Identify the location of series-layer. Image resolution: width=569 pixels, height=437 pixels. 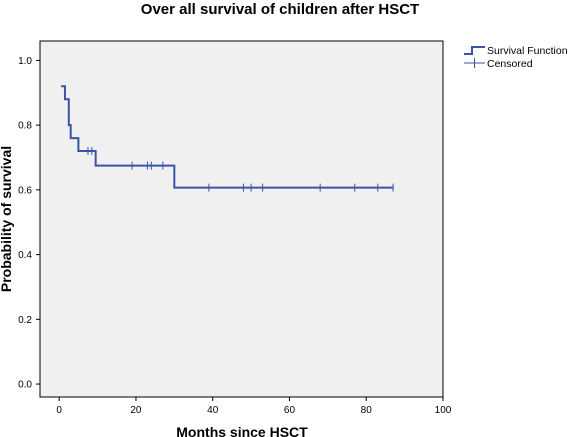
(227, 137).